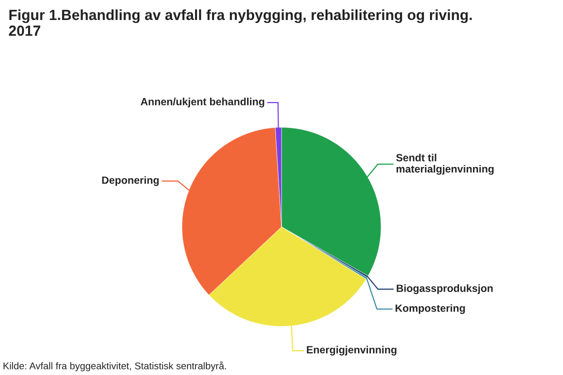  I want to click on chart-title: Figur 1.Behandling av avfall fra nybygging, rehabilitering og riving. 2017, so click(240, 22).